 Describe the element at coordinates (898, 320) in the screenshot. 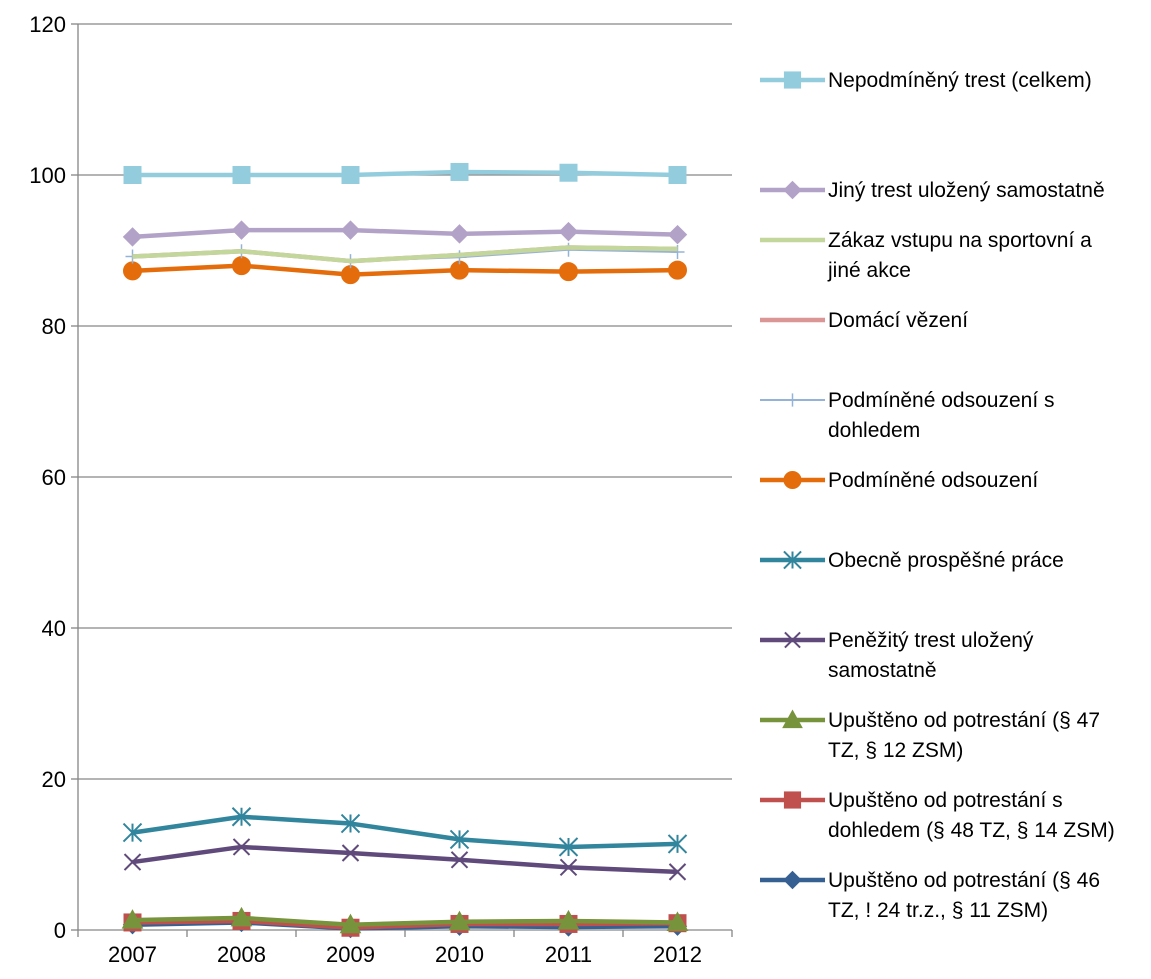

I see `legend-label: Domácí vězení` at that location.